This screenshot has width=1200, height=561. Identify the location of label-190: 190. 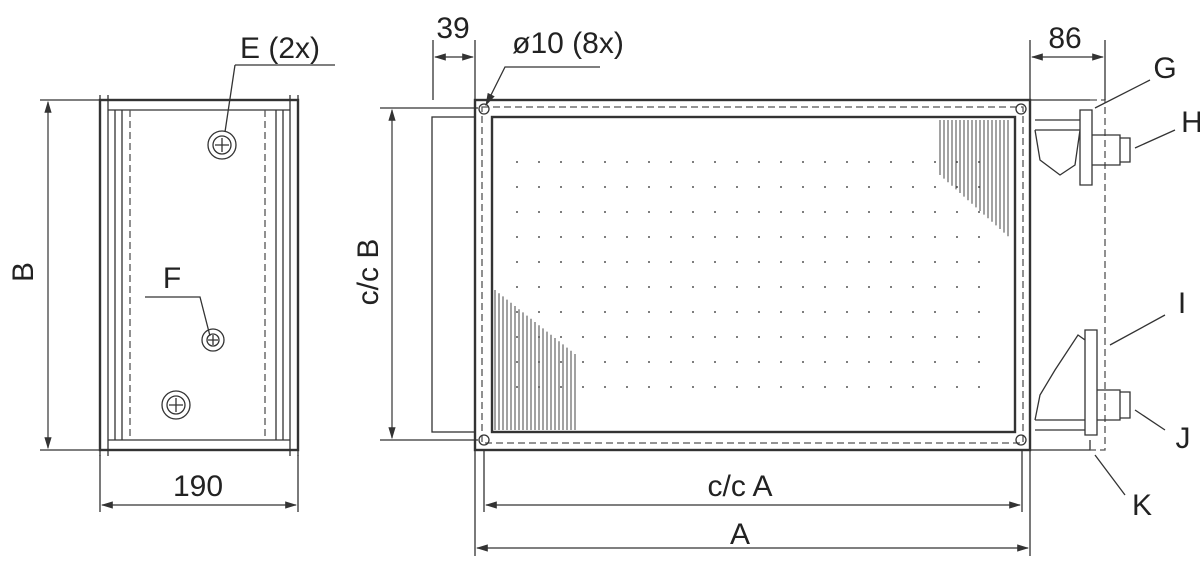
(198, 486).